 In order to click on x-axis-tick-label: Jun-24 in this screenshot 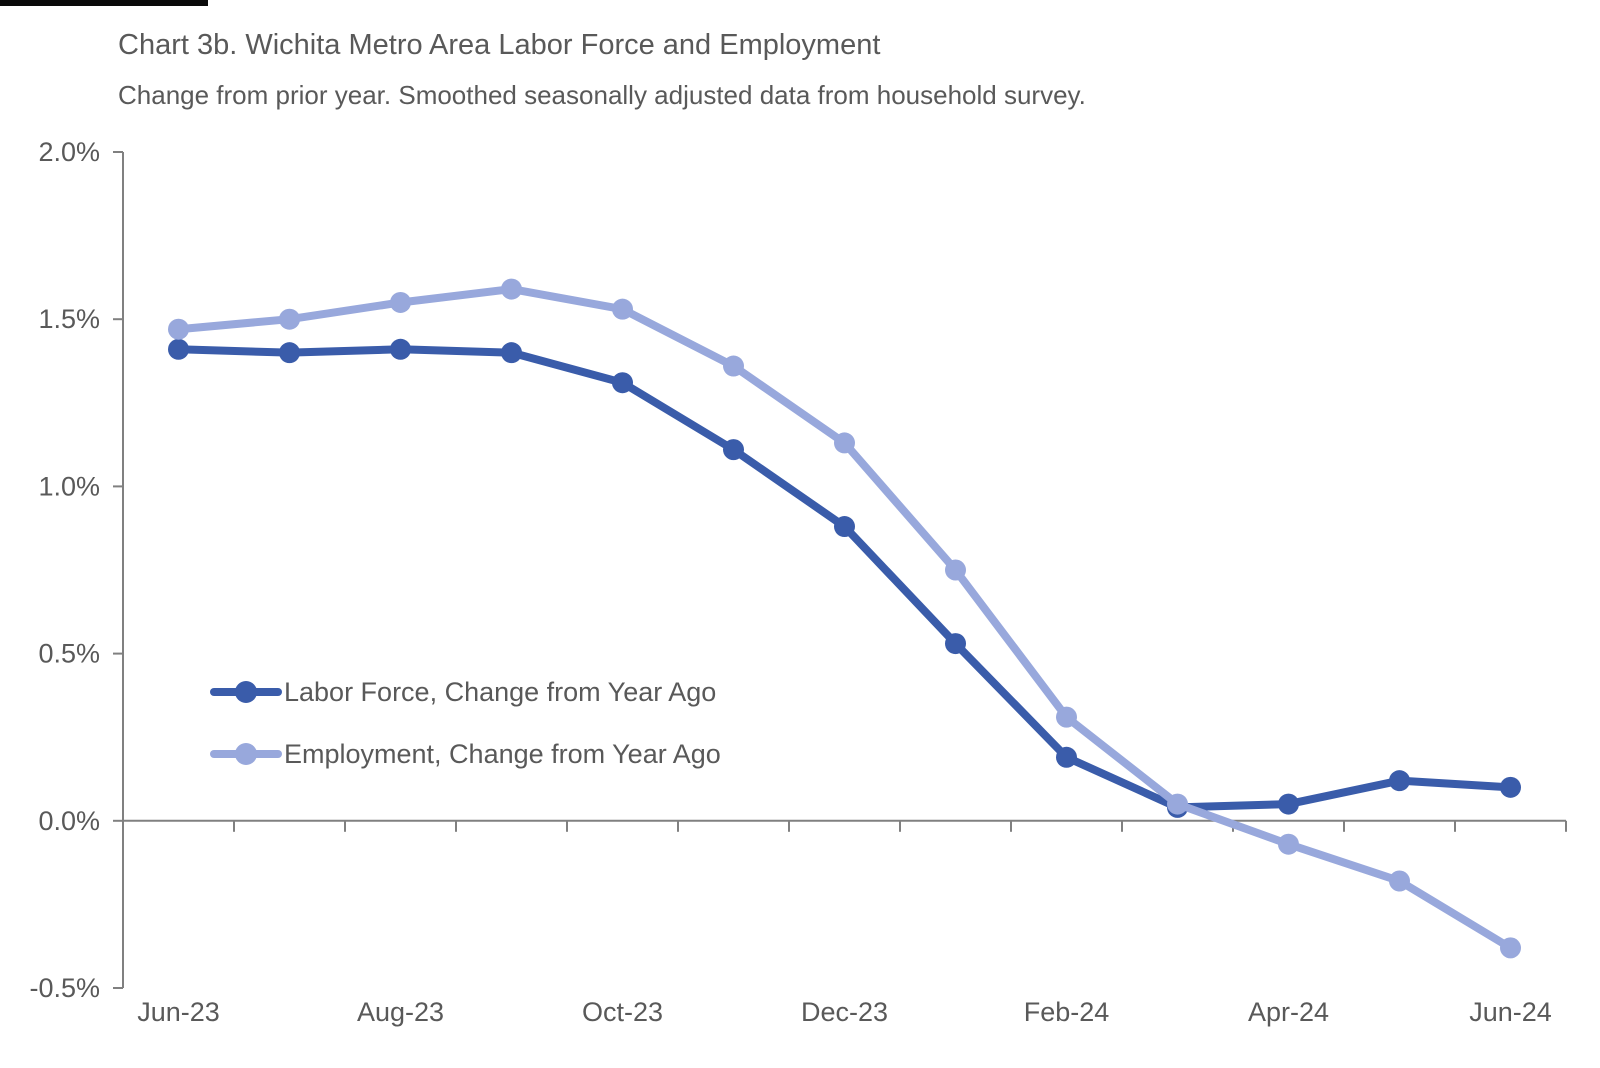, I will do `click(1510, 1012)`.